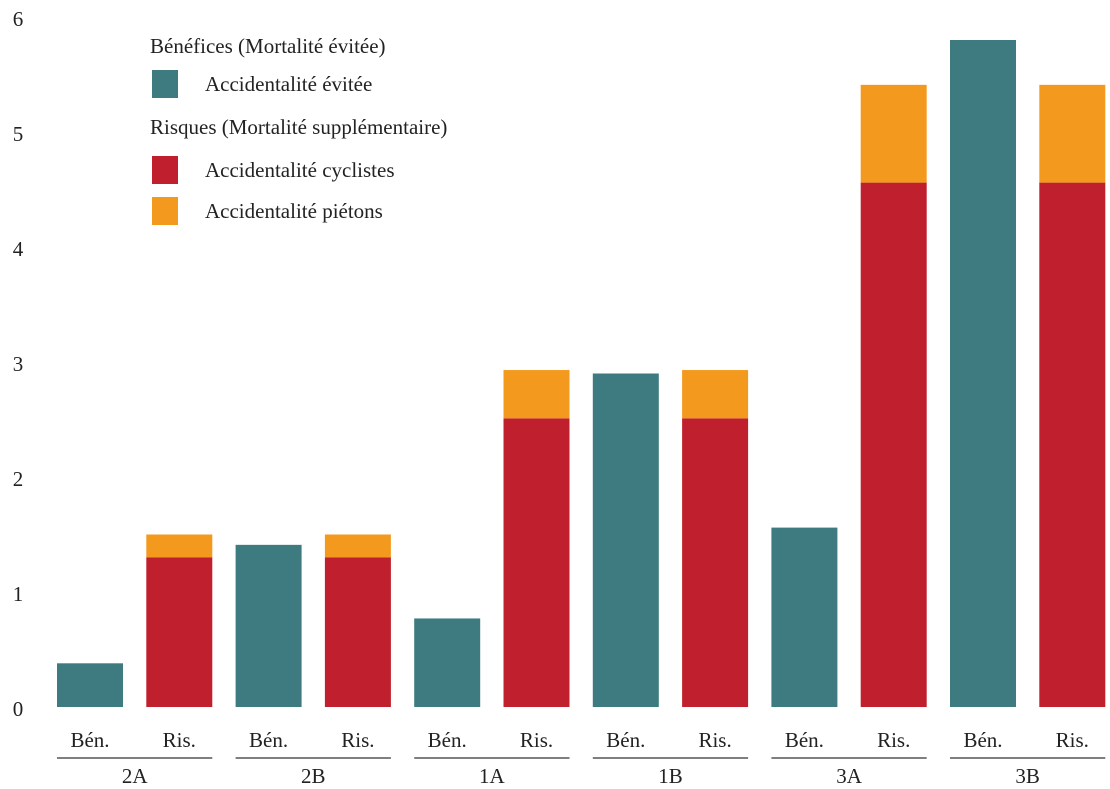 The width and height of the screenshot is (1110, 789). Describe the element at coordinates (288, 84) in the screenshot. I see `legend-label: Accidentalité évitée` at that location.